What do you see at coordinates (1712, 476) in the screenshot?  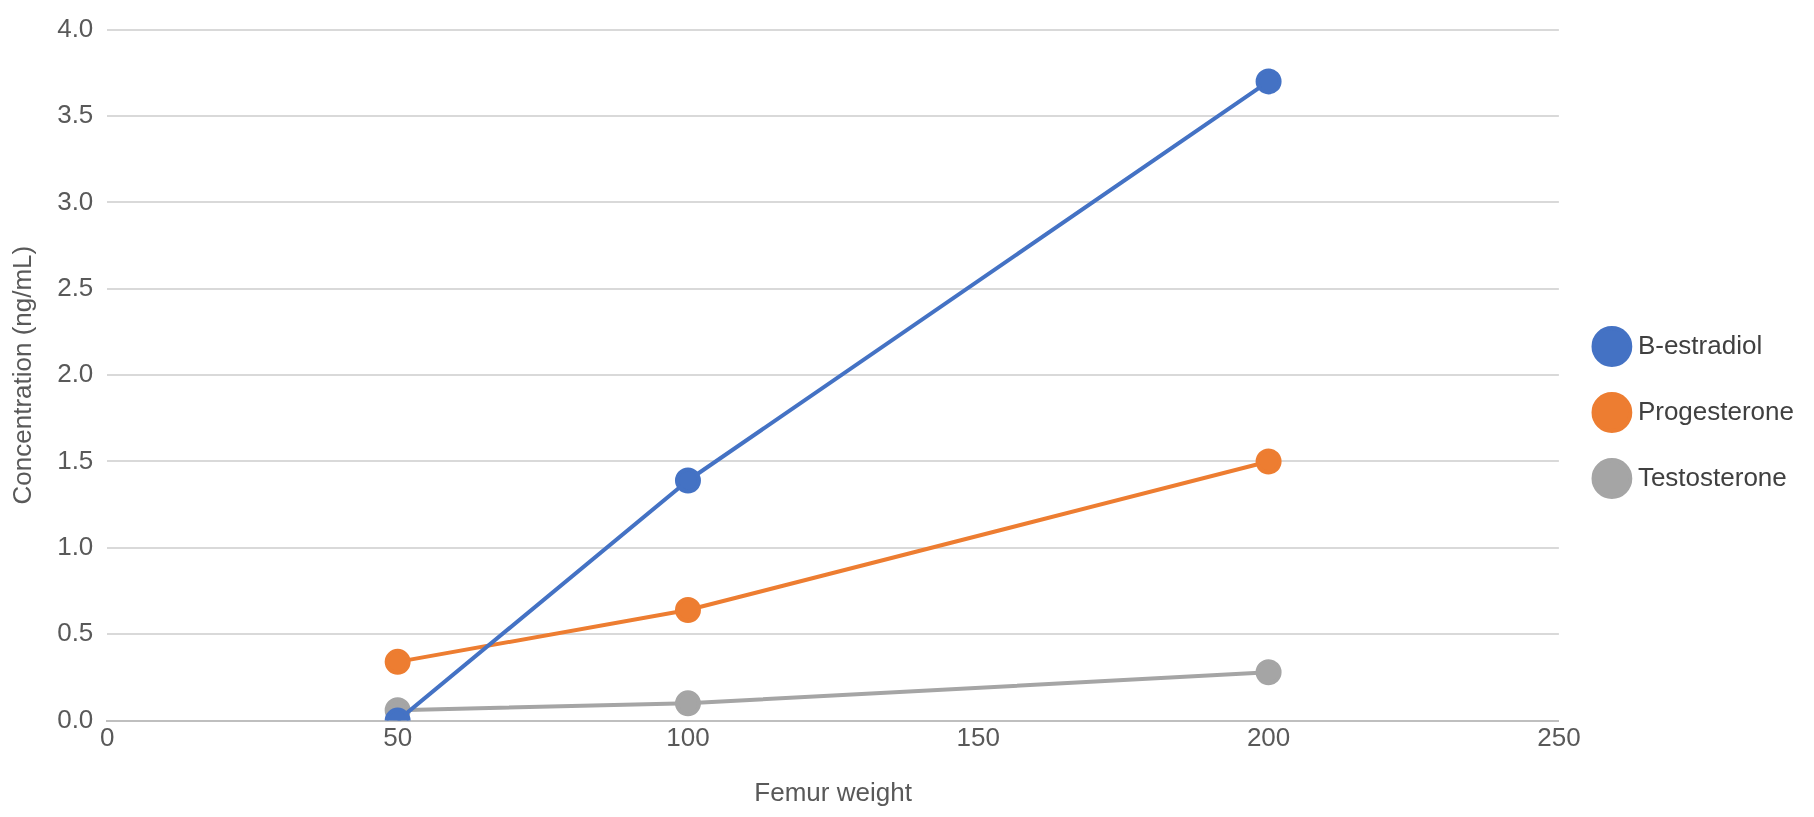 I see `legend-label: Testosterone` at bounding box center [1712, 476].